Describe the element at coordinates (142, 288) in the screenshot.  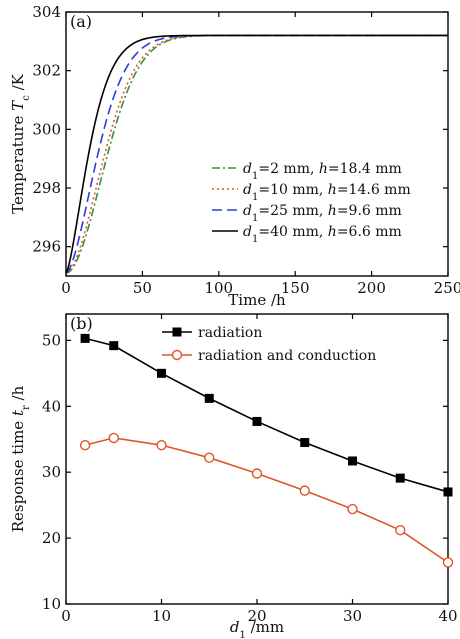
I see `x-tick-label: 50` at that location.